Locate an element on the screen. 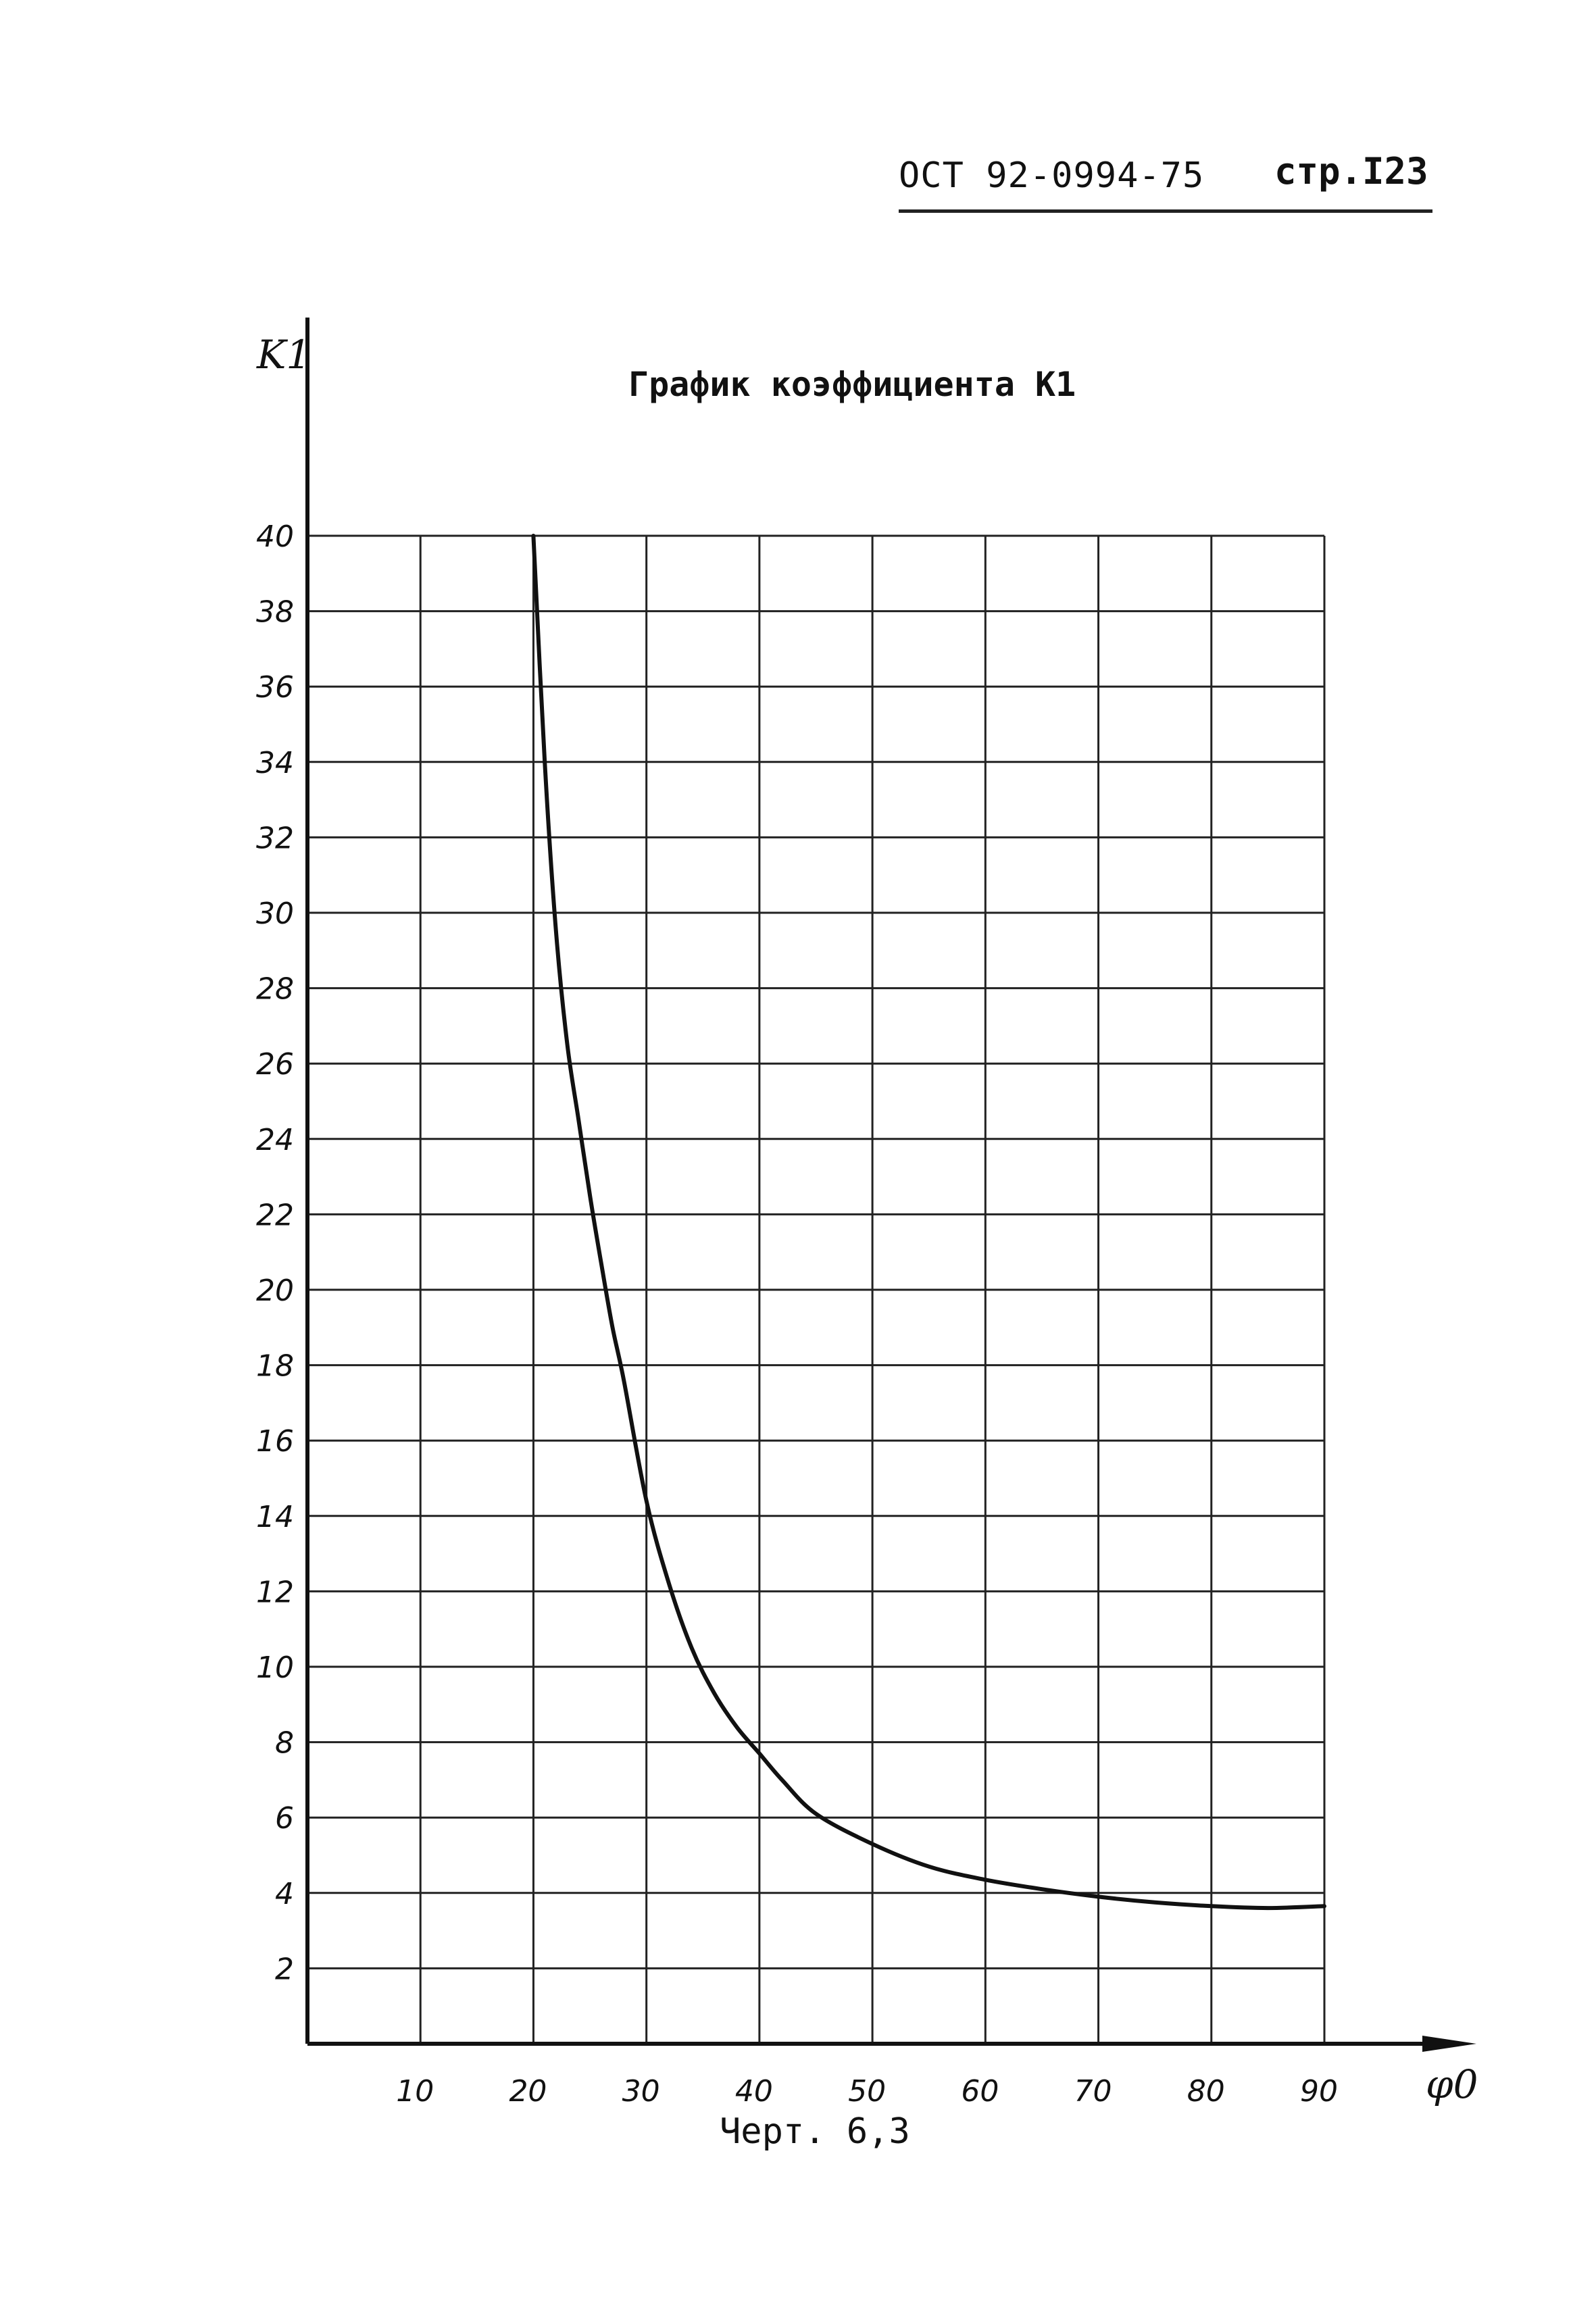 Image resolution: width=1596 pixels, height=2314 pixels. header-rule is located at coordinates (1165, 211).